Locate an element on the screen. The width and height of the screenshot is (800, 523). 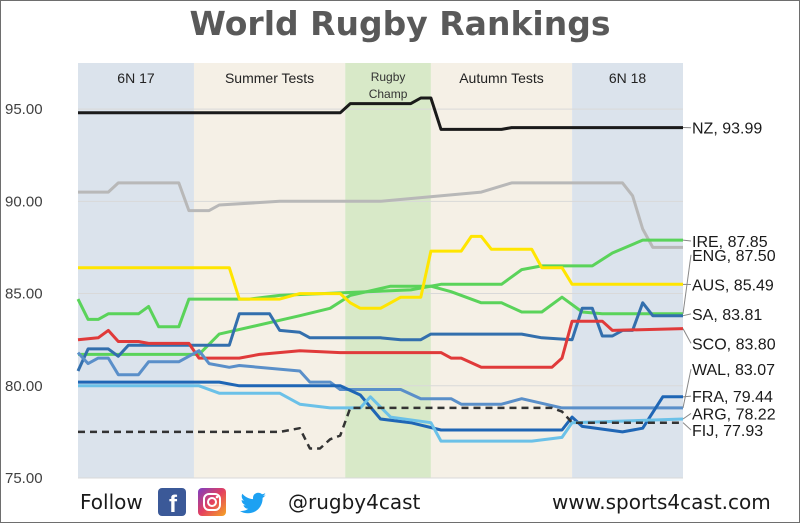
facebook-icon: f is located at coordinates (172, 503).